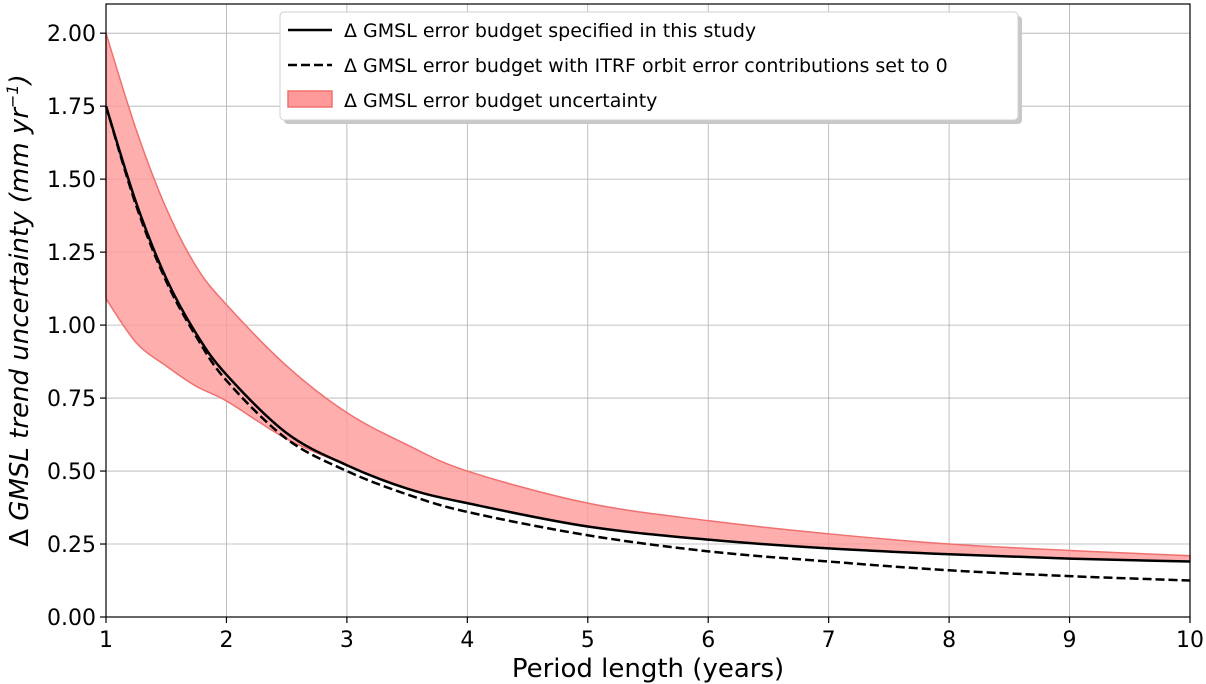 The image size is (1206, 684). What do you see at coordinates (648, 669) in the screenshot?
I see `x-axis-label: Period length (years)` at bounding box center [648, 669].